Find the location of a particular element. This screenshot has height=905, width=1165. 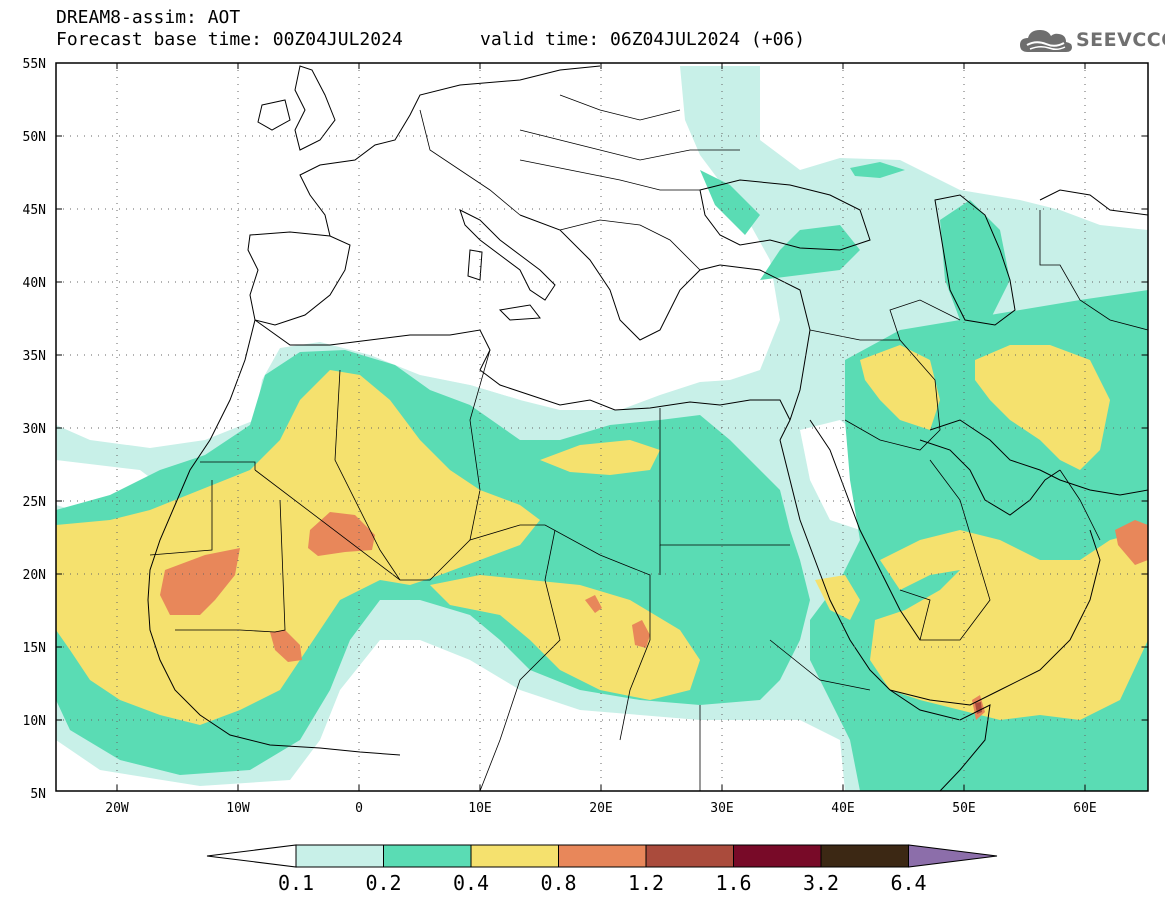

lon-label: 20W is located at coordinates (117, 808).